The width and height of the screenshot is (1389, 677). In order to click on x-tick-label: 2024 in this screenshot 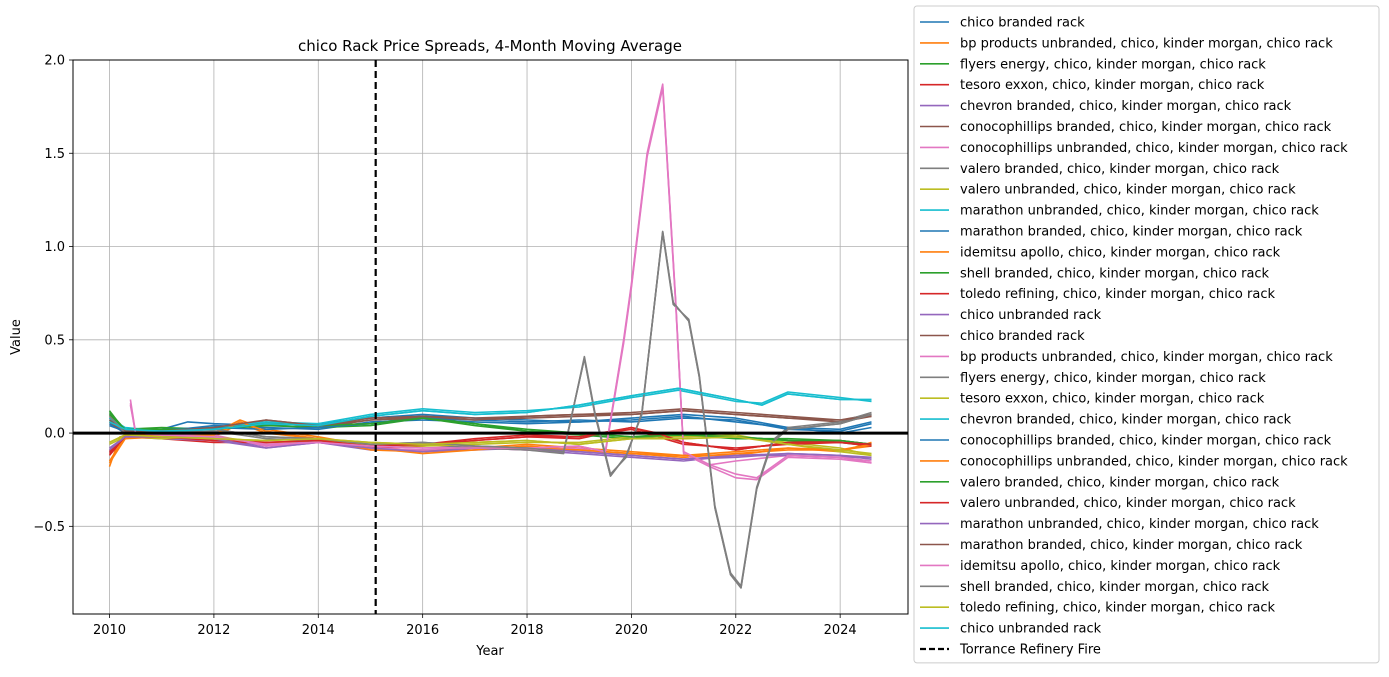, I will do `click(840, 630)`.